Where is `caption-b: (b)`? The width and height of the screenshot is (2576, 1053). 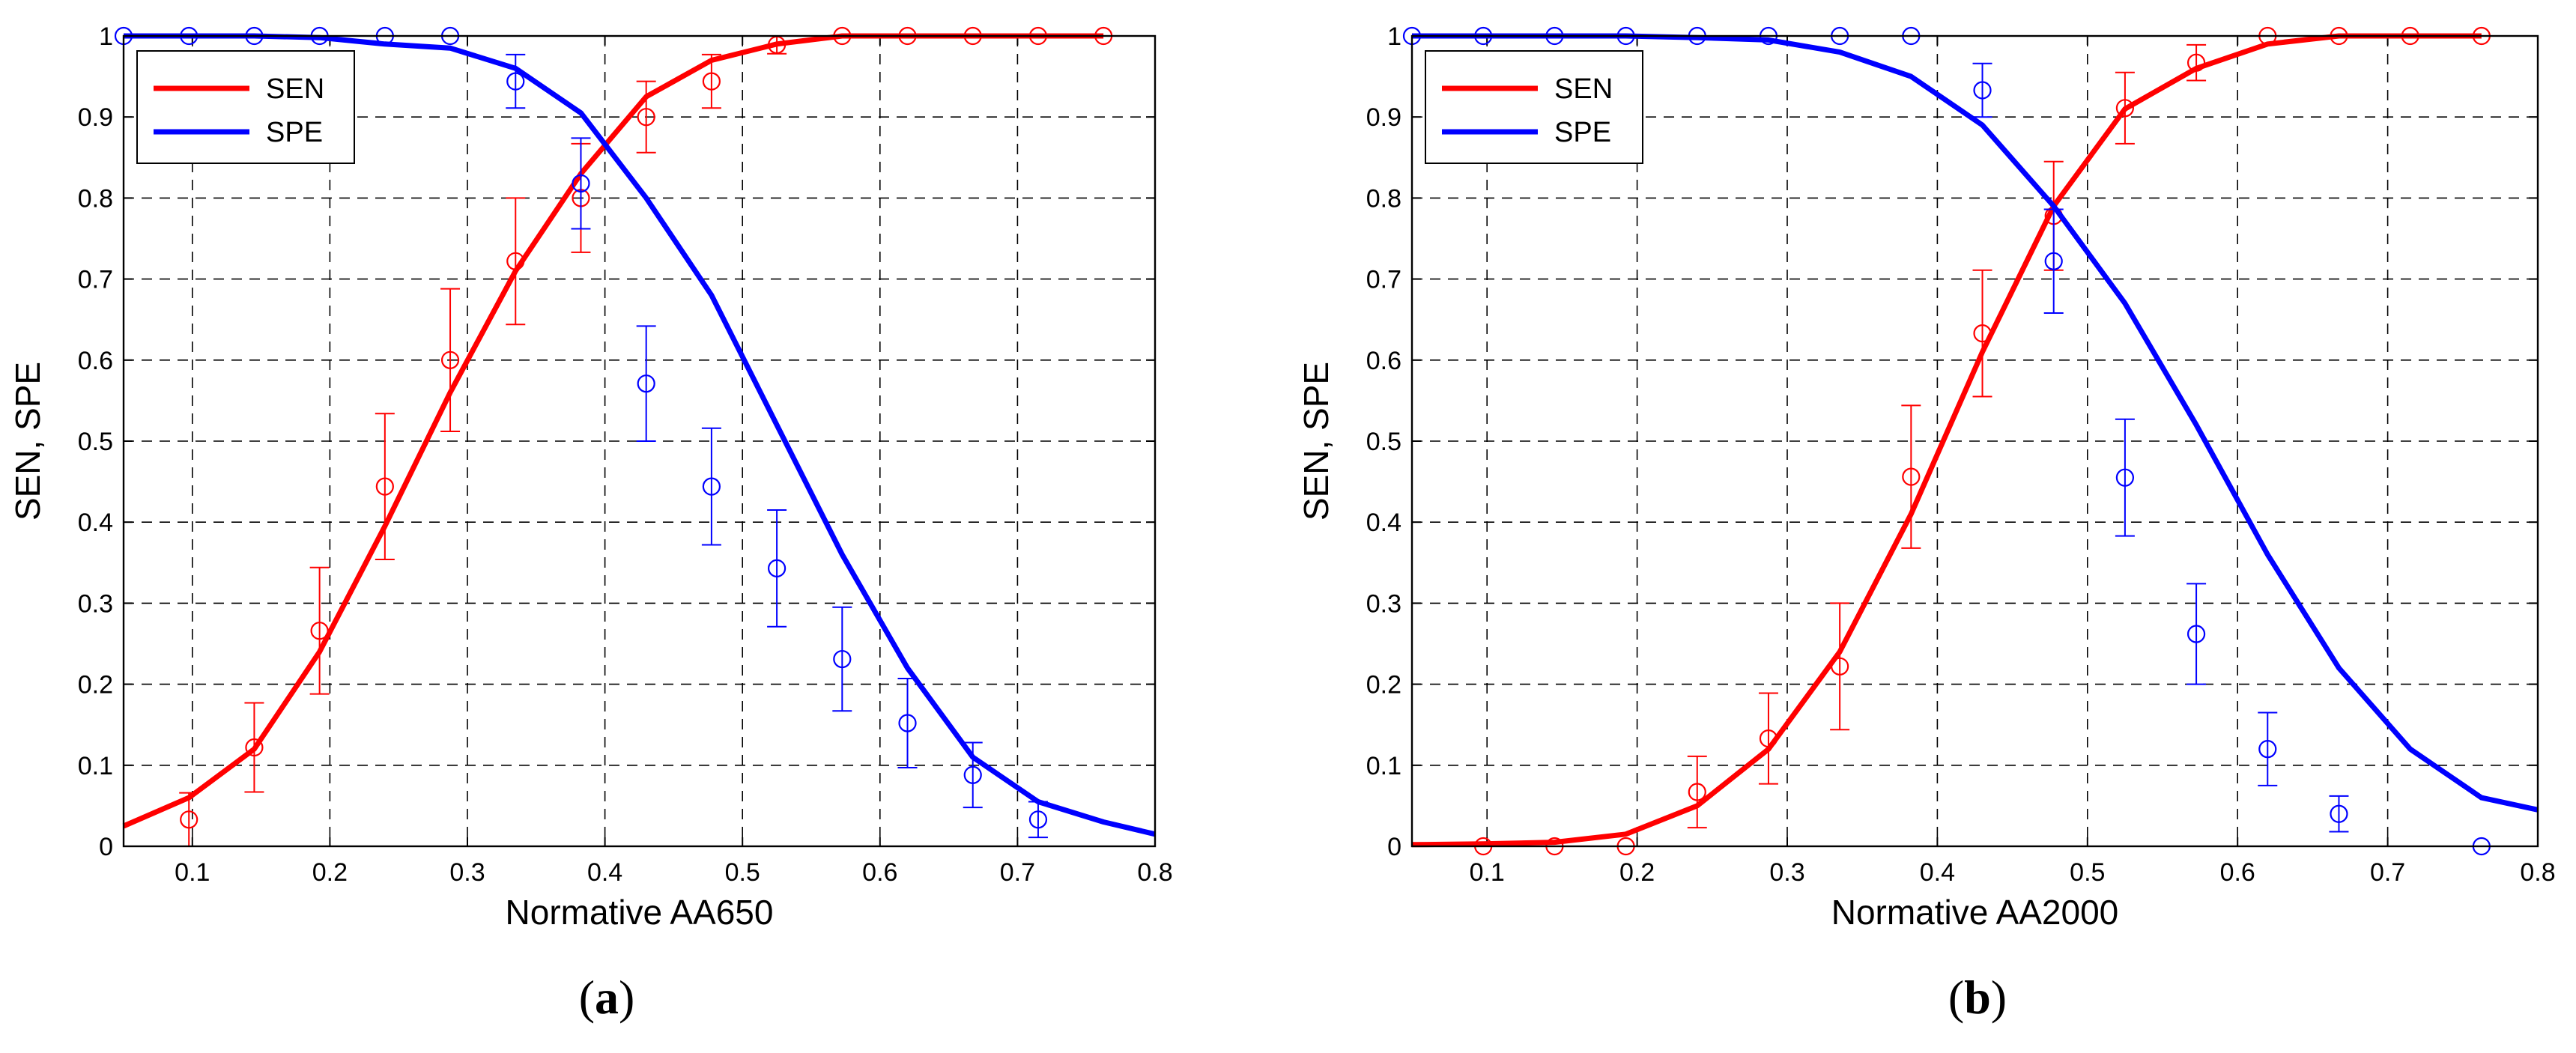 caption-b: (b) is located at coordinates (1978, 997).